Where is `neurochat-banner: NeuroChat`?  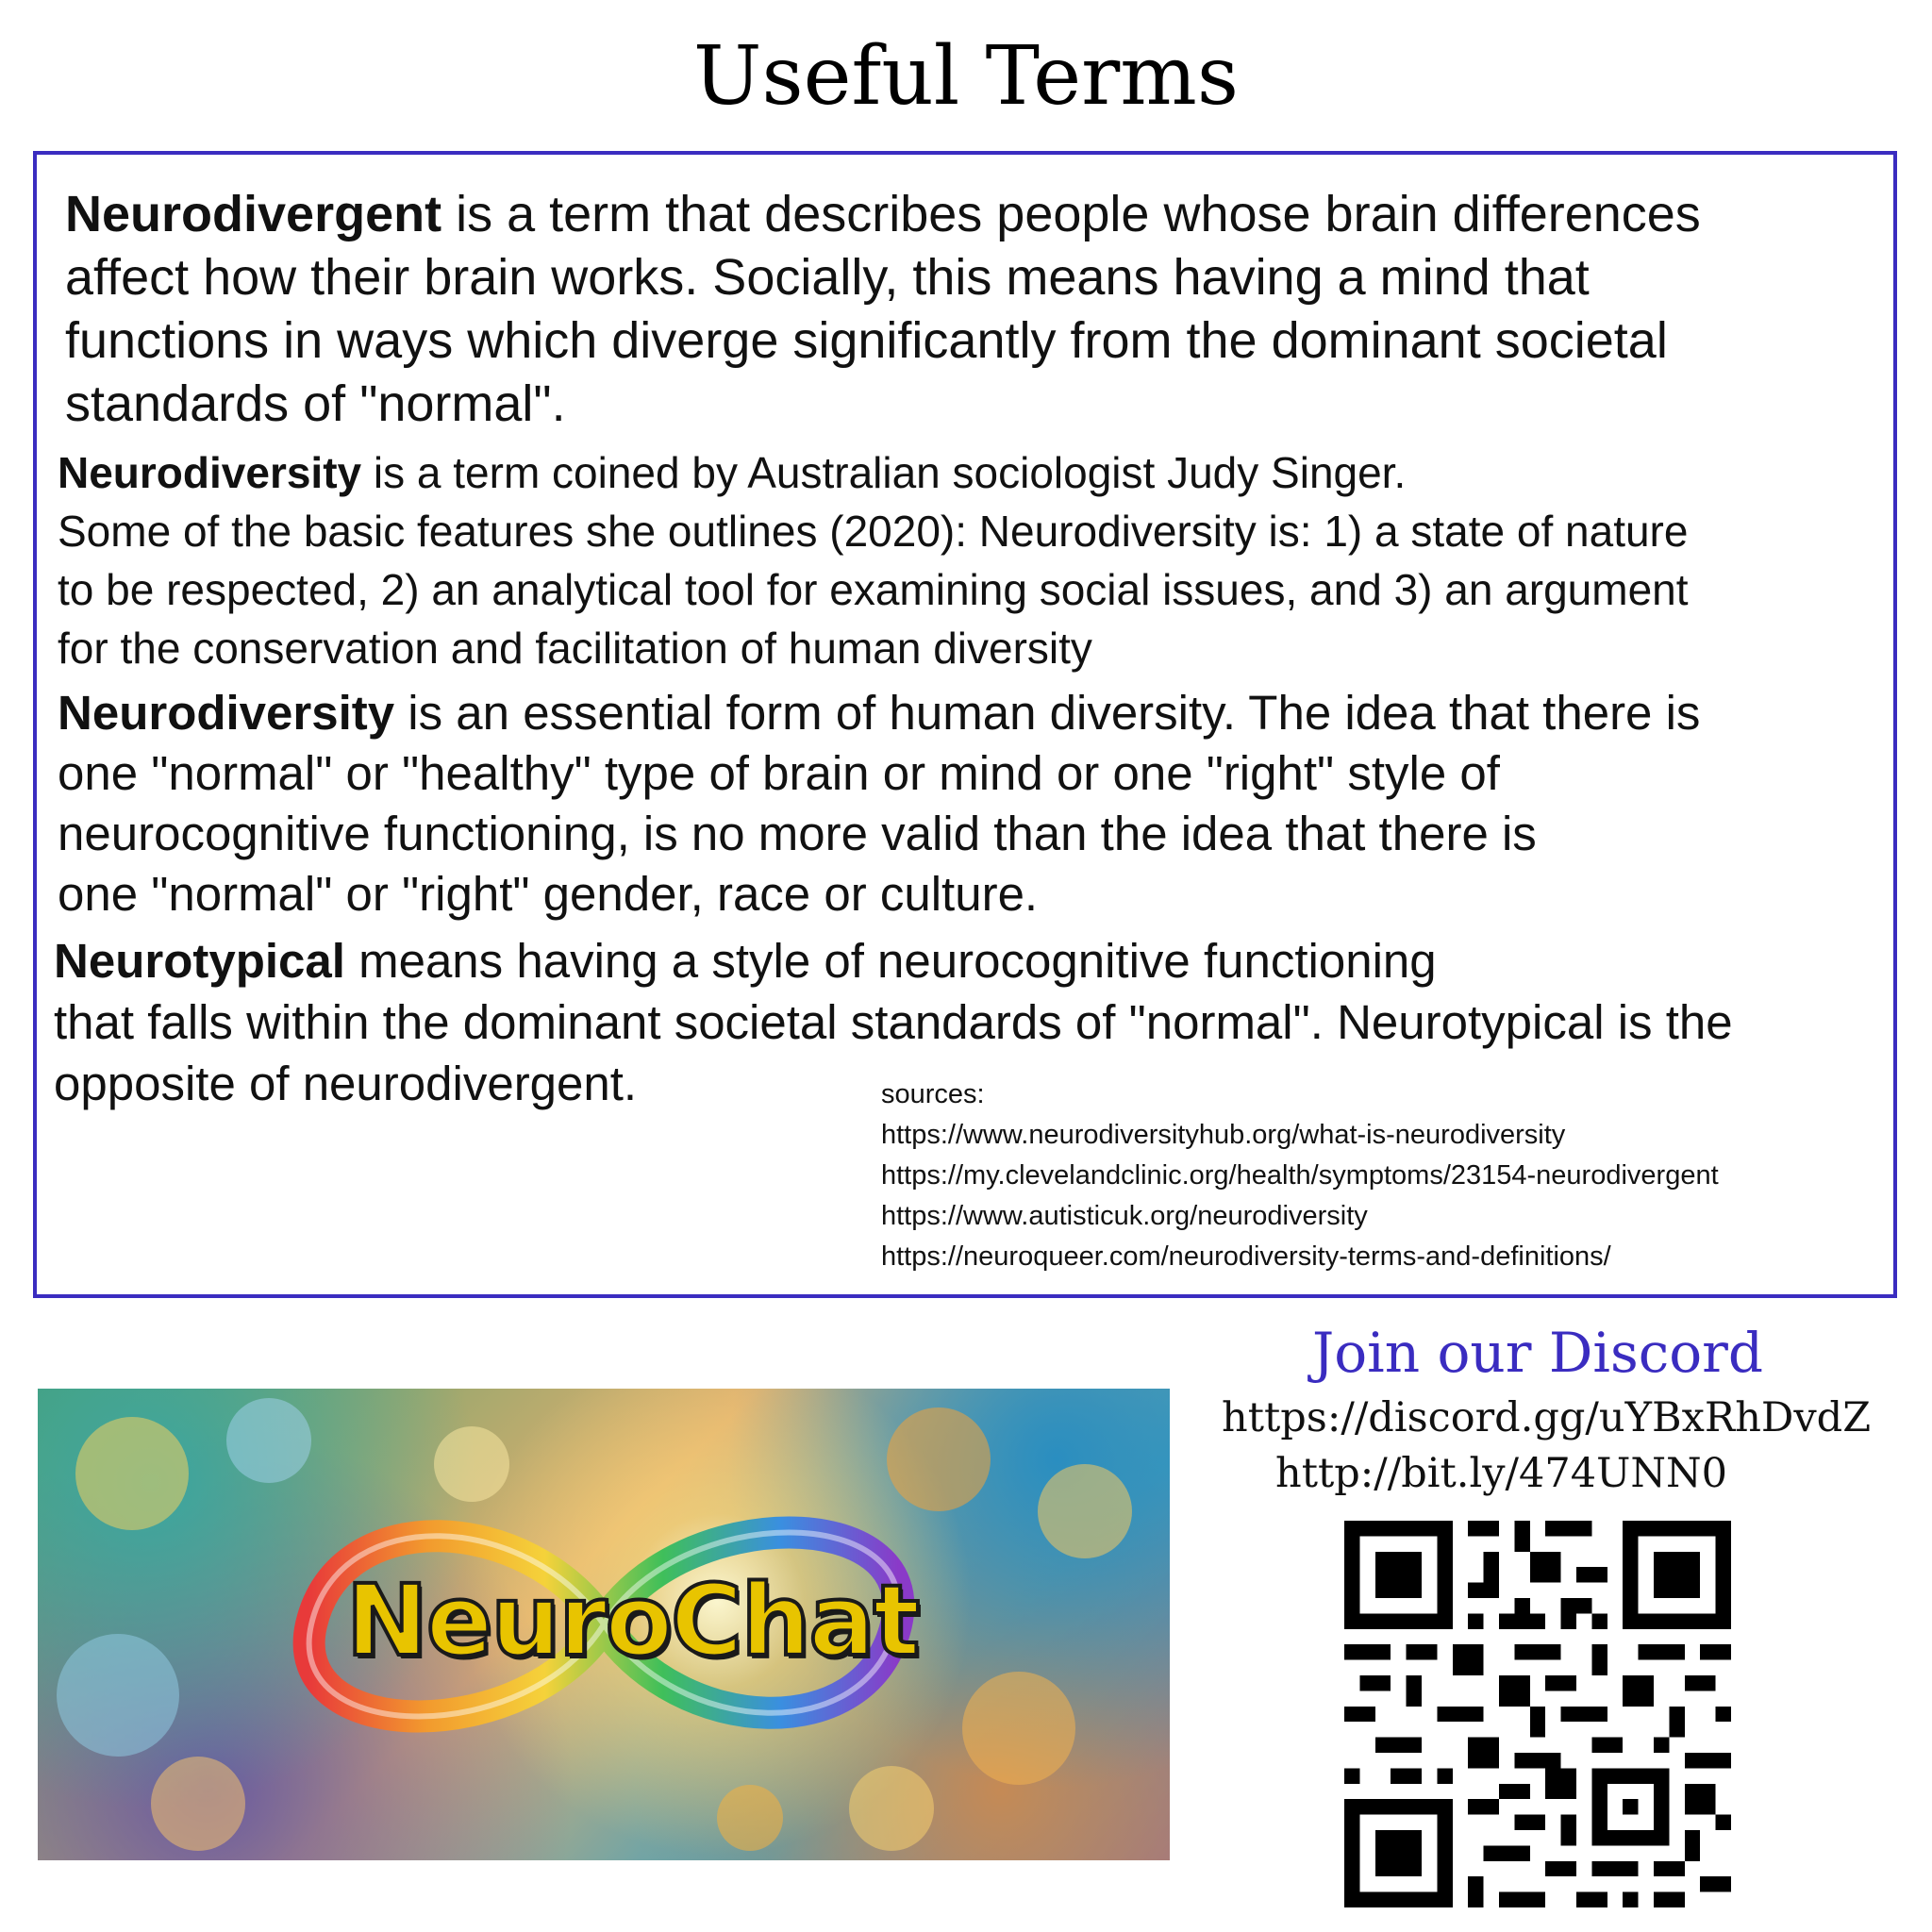
neurochat-banner: NeuroChat is located at coordinates (604, 1625).